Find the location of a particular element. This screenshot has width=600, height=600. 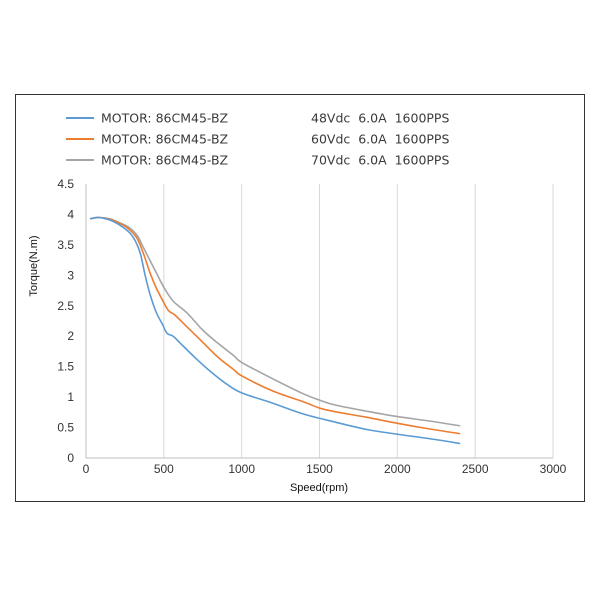

y-tick-label: 0.5 is located at coordinates (65, 428).